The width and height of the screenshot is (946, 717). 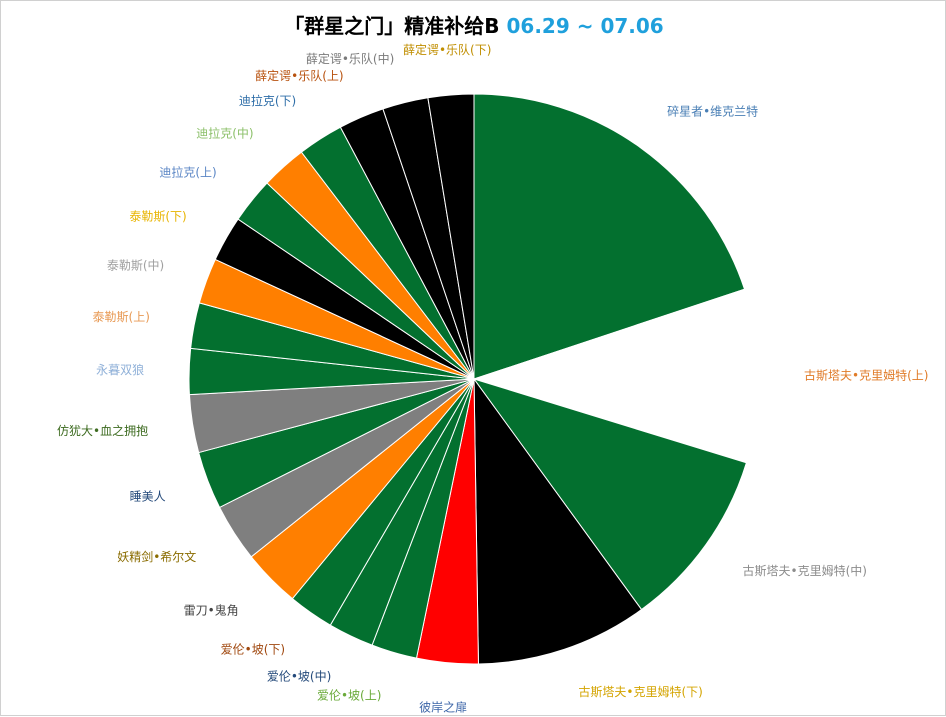 What do you see at coordinates (157, 217) in the screenshot?
I see `slice-label: 泰勒斯(下)` at bounding box center [157, 217].